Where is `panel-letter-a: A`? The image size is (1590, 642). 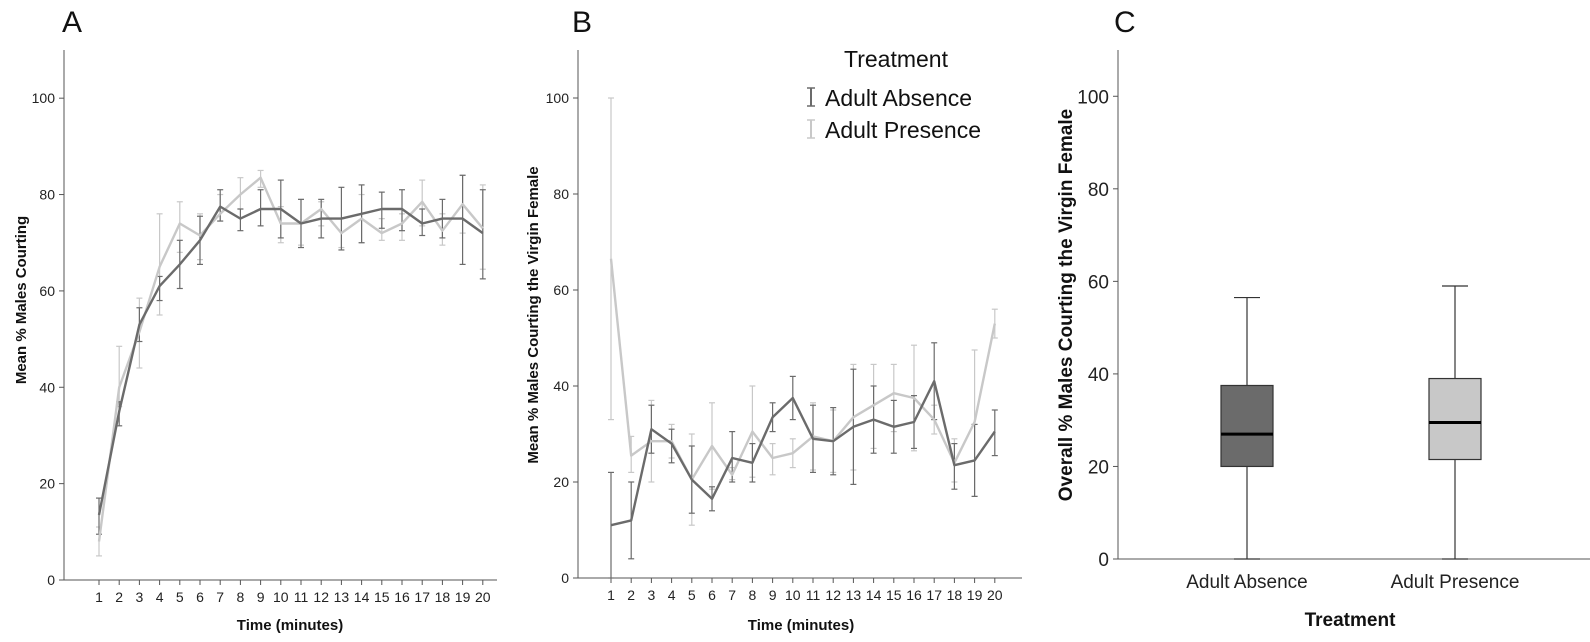 panel-letter-a: A is located at coordinates (72, 22).